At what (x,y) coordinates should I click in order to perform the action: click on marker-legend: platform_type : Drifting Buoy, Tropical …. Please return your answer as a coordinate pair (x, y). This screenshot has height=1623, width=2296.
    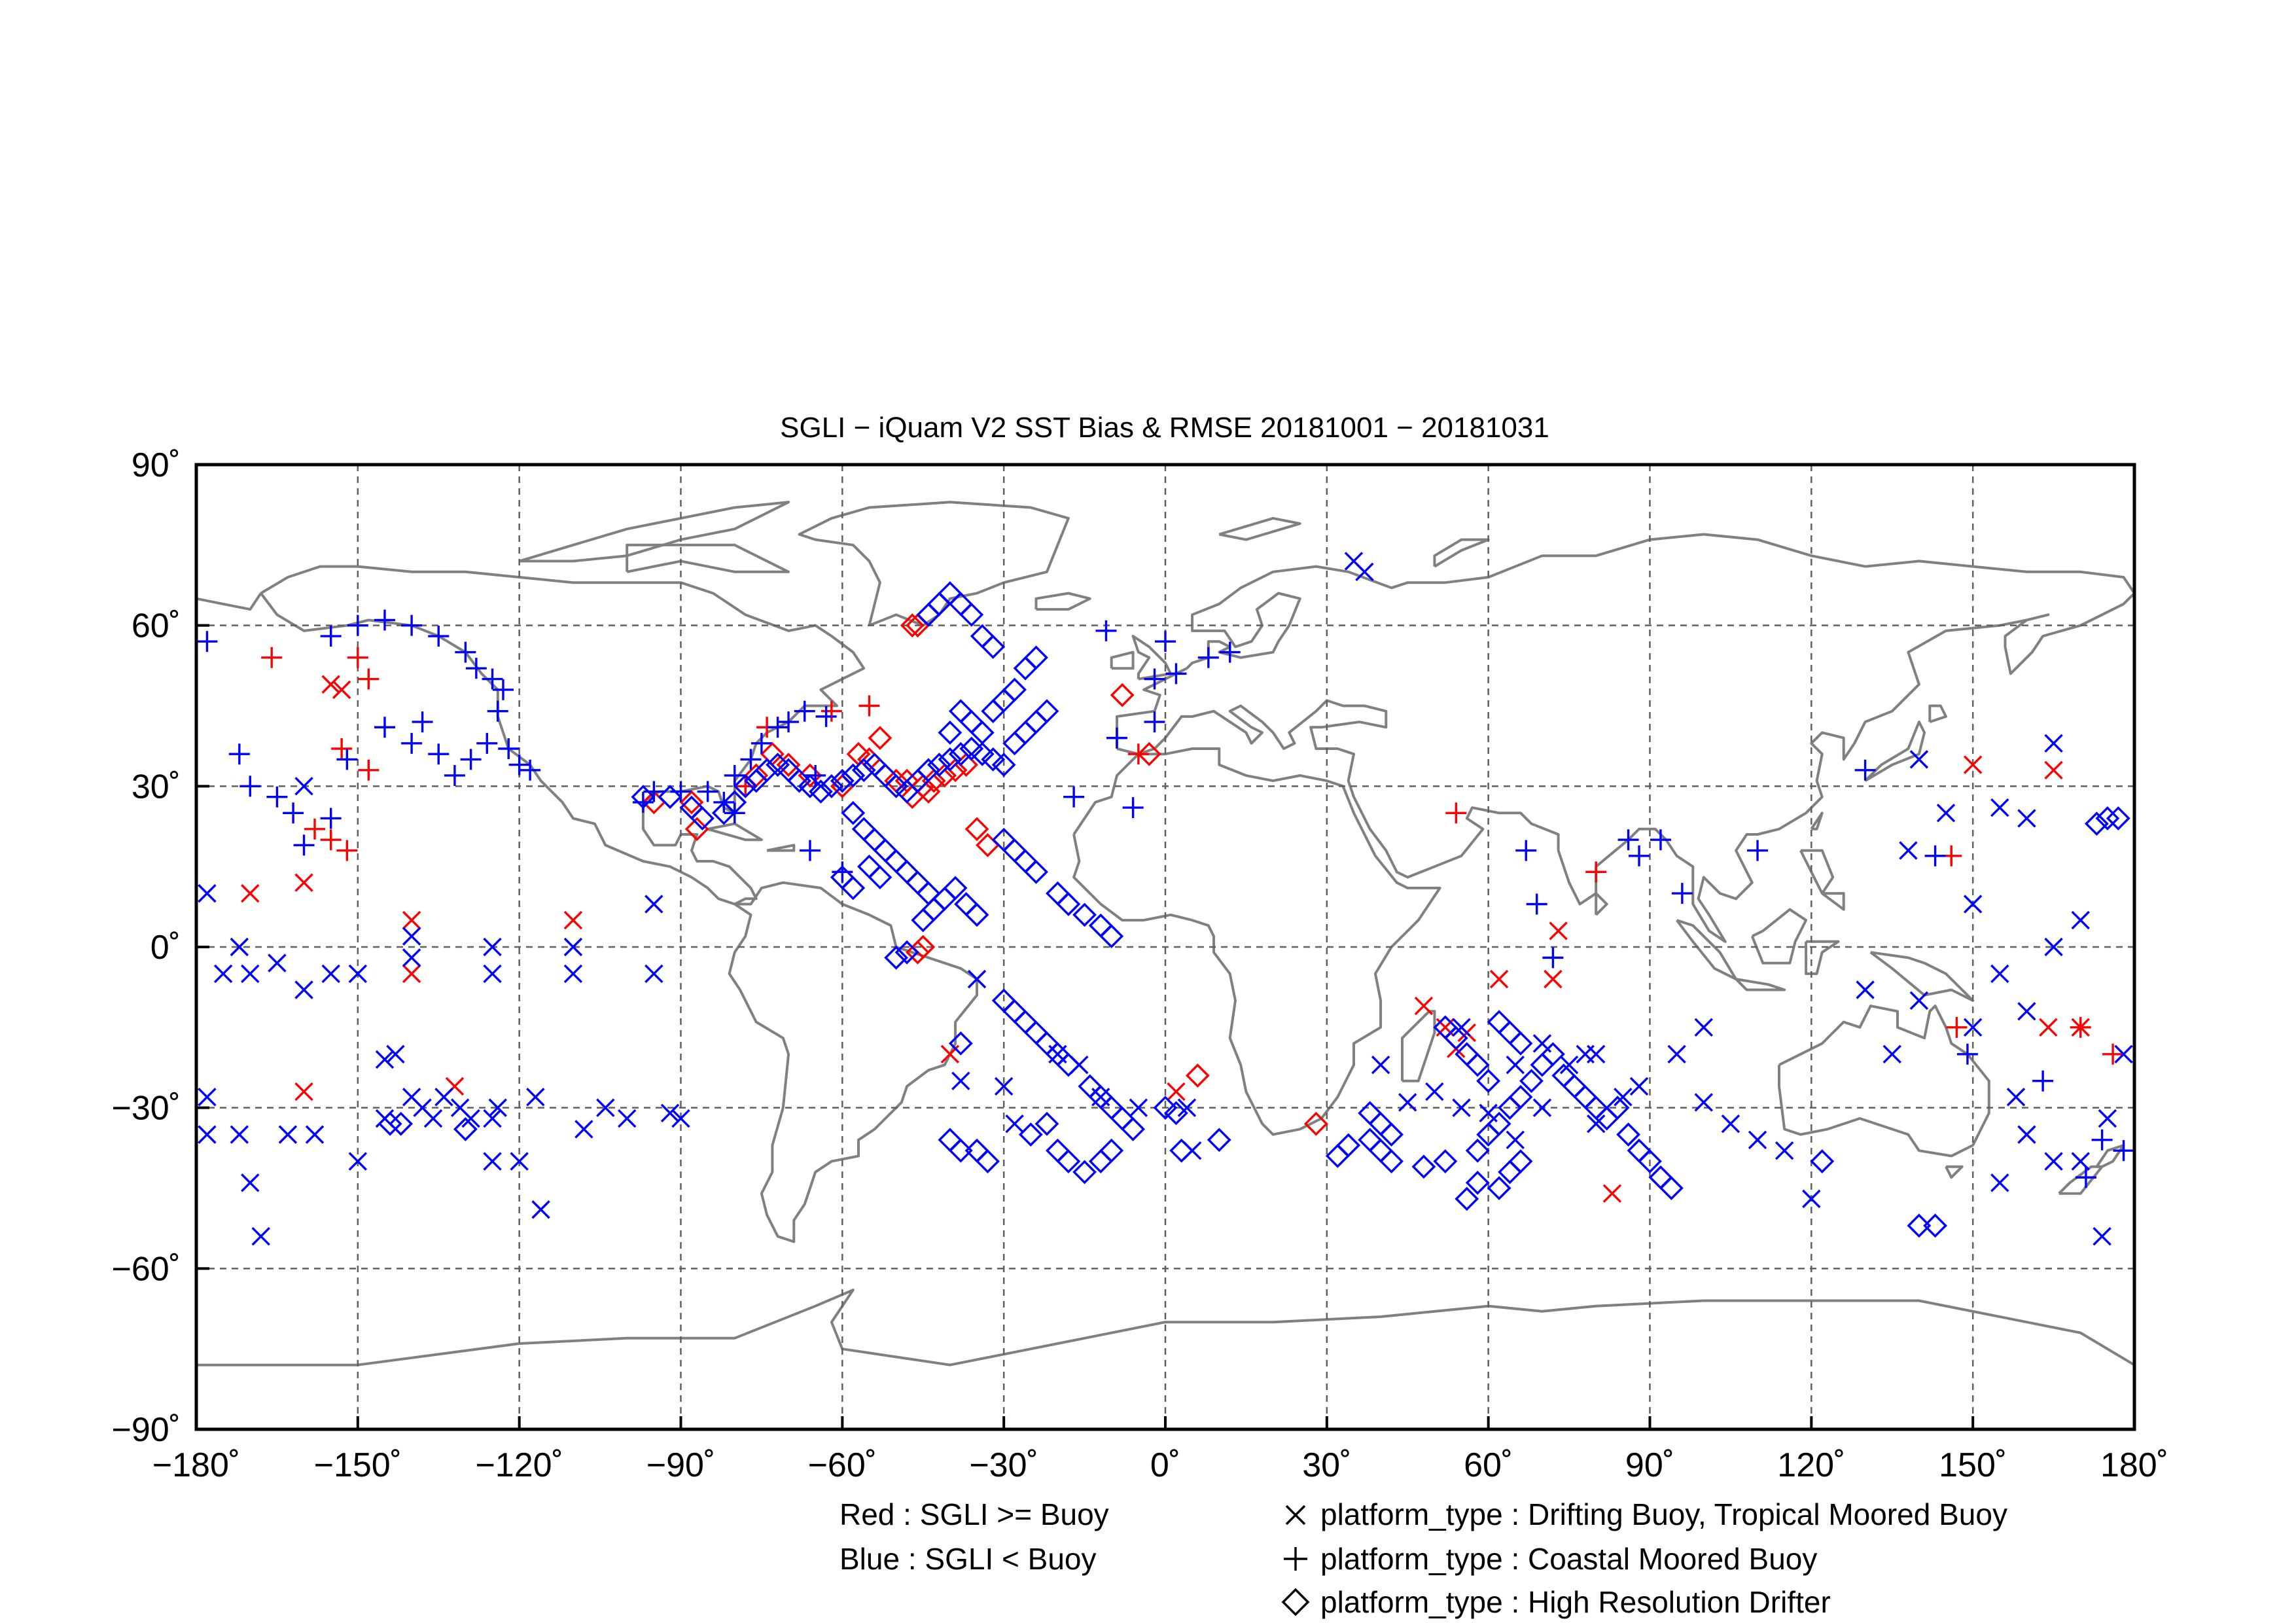
    Looking at the image, I should click on (1644, 1558).